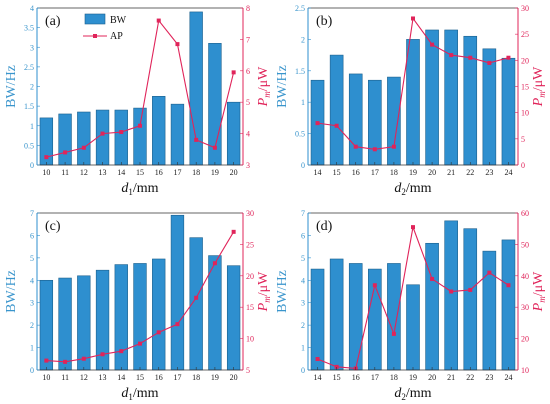 The height and width of the screenshot is (404, 550). What do you see at coordinates (489, 377) in the screenshot?
I see `x-tick-label: 23` at bounding box center [489, 377].